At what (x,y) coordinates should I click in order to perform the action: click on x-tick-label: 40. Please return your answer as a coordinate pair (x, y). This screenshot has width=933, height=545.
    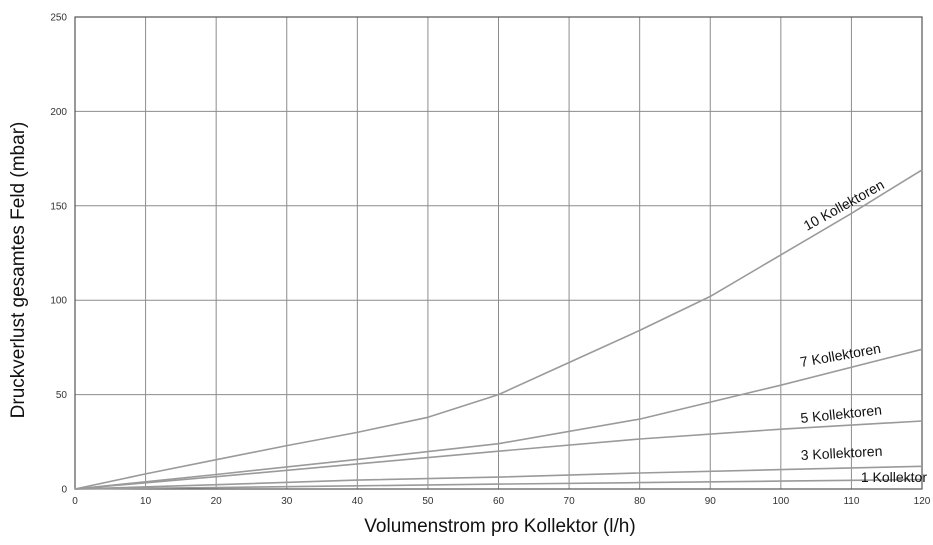
    Looking at the image, I should click on (358, 501).